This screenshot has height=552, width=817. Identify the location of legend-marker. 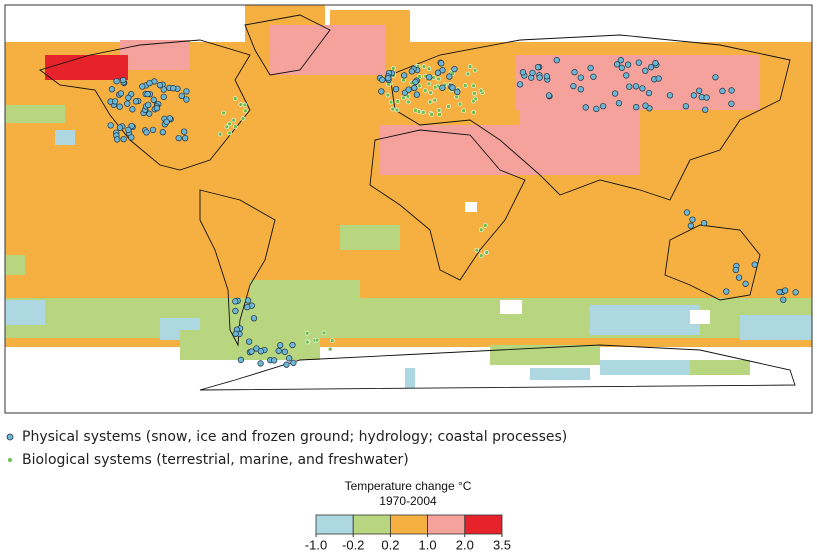
(10, 437).